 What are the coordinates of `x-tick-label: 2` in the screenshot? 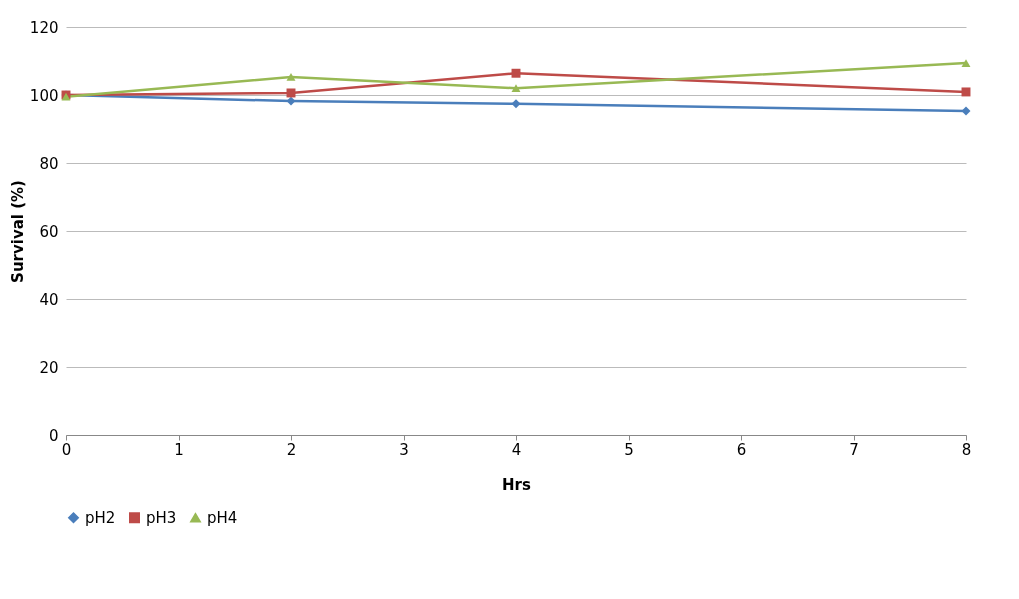 It's located at (291, 449).